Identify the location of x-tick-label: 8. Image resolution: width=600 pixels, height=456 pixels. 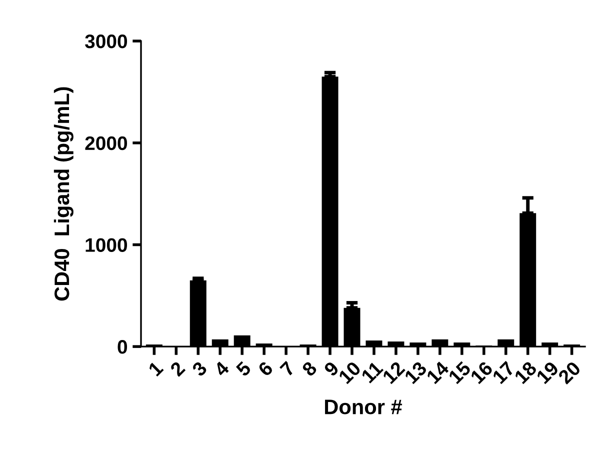
(309, 369).